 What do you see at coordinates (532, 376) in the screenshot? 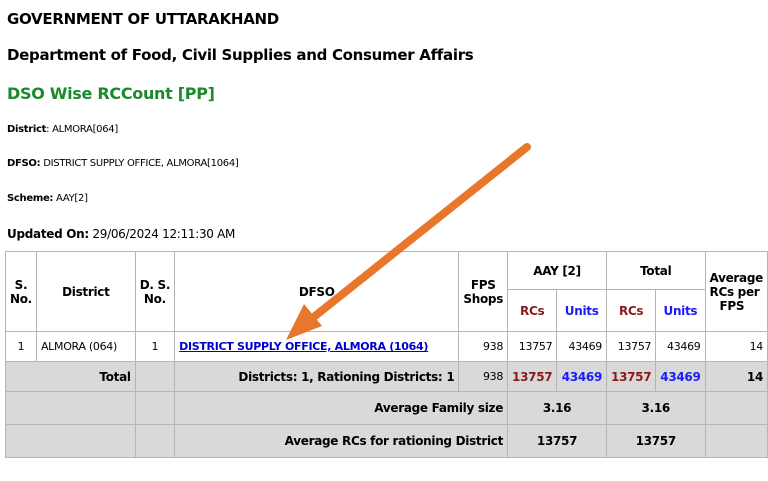
I see `total-aay-rcs: 13757` at bounding box center [532, 376].